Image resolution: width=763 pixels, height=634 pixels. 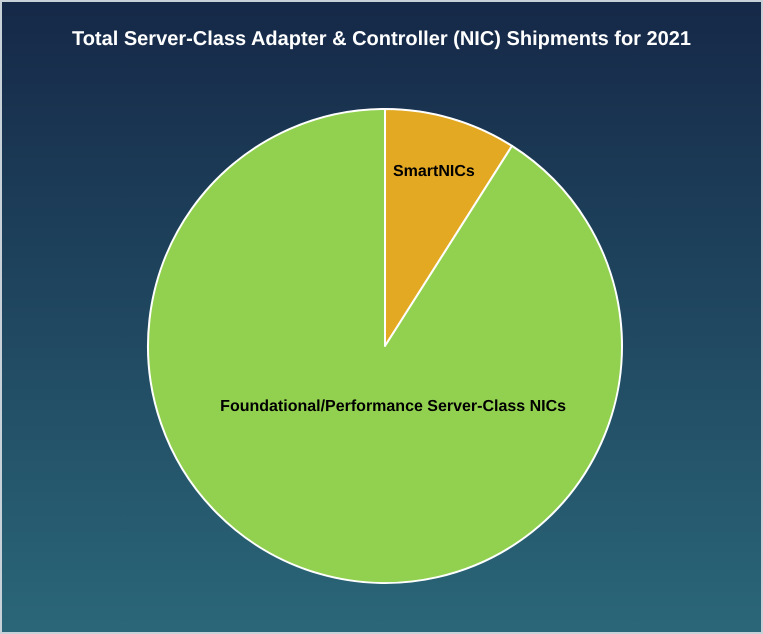 What do you see at coordinates (433, 171) in the screenshot?
I see `slice-label: SmartNICs` at bounding box center [433, 171].